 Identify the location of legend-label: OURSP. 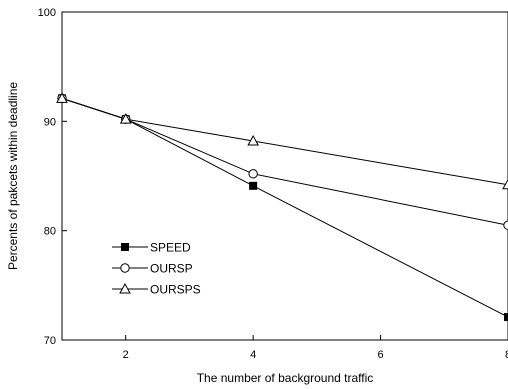
(171, 269).